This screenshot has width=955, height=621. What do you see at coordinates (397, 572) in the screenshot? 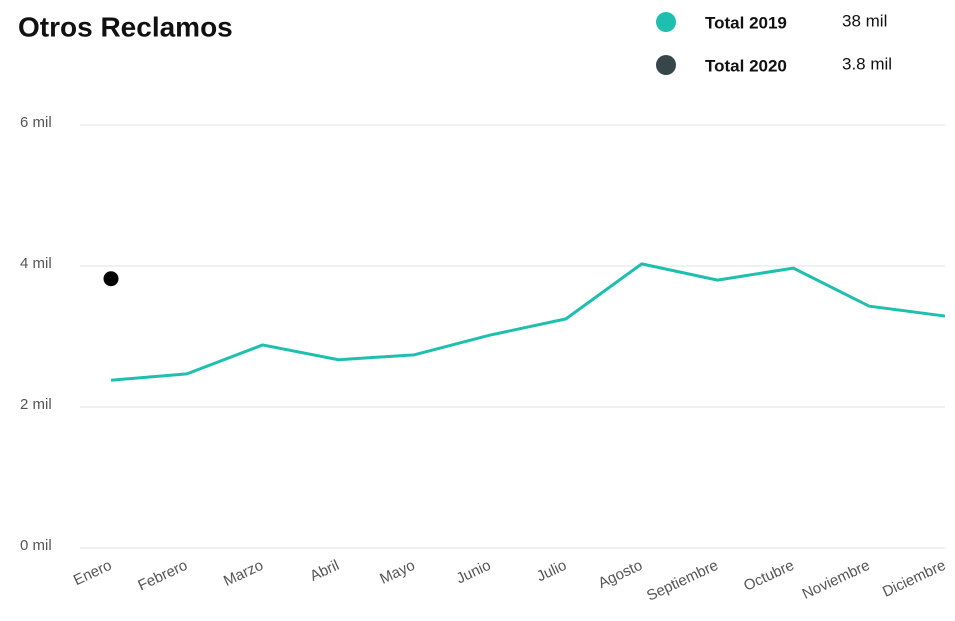
I see `x-tick-label: Mayo` at bounding box center [397, 572].